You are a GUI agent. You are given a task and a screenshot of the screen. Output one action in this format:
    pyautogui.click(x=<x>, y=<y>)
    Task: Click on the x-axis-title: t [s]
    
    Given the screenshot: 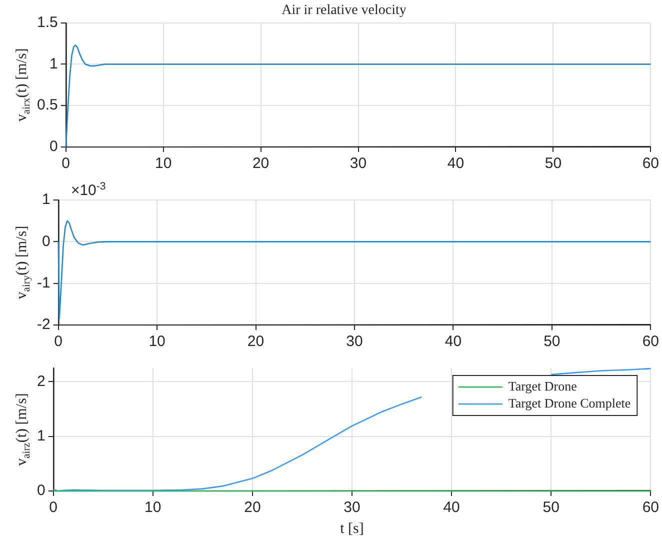 What is the action you would take?
    pyautogui.click(x=352, y=528)
    